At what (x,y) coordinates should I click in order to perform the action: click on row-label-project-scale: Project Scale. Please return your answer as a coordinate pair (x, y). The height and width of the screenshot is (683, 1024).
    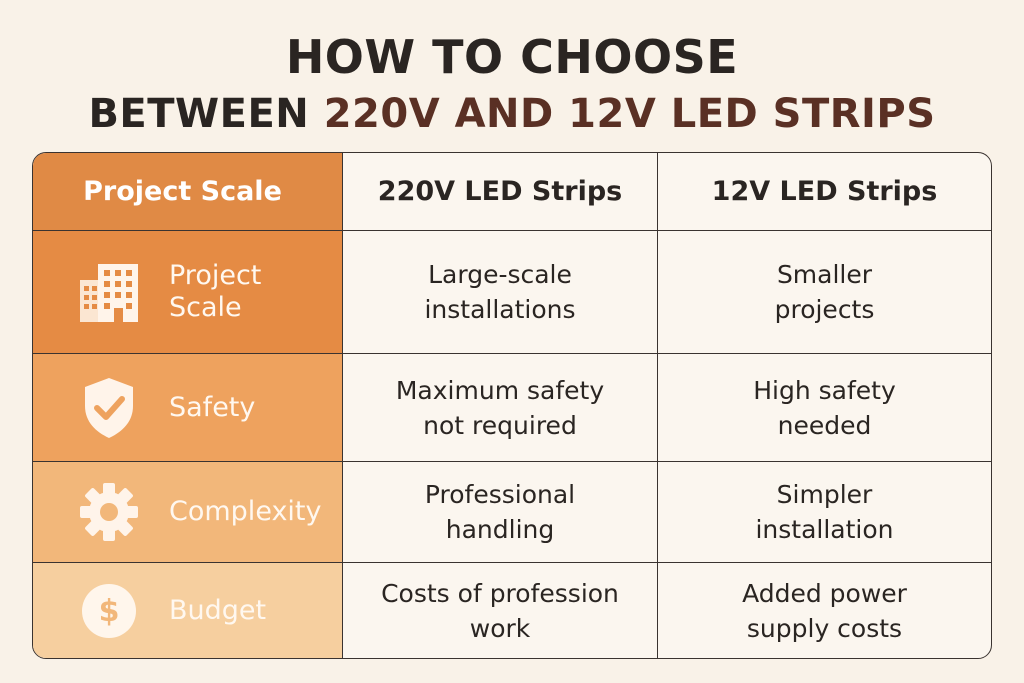
    Looking at the image, I should click on (188, 292).